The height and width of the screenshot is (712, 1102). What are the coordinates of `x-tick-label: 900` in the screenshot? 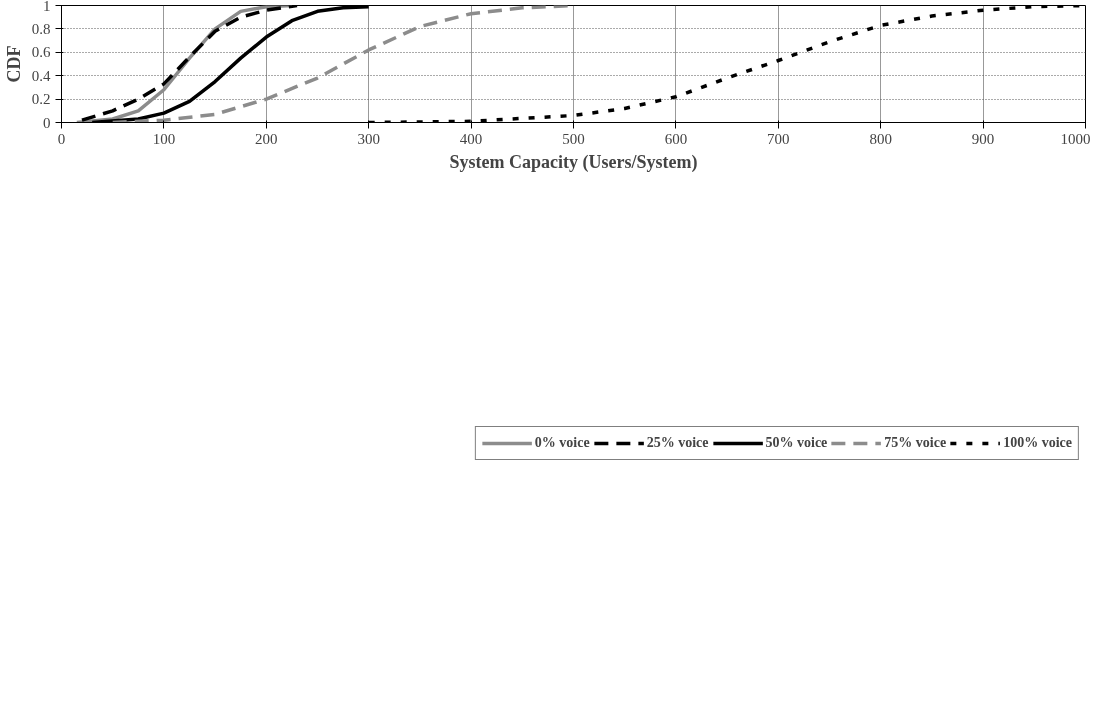 It's located at (983, 138).